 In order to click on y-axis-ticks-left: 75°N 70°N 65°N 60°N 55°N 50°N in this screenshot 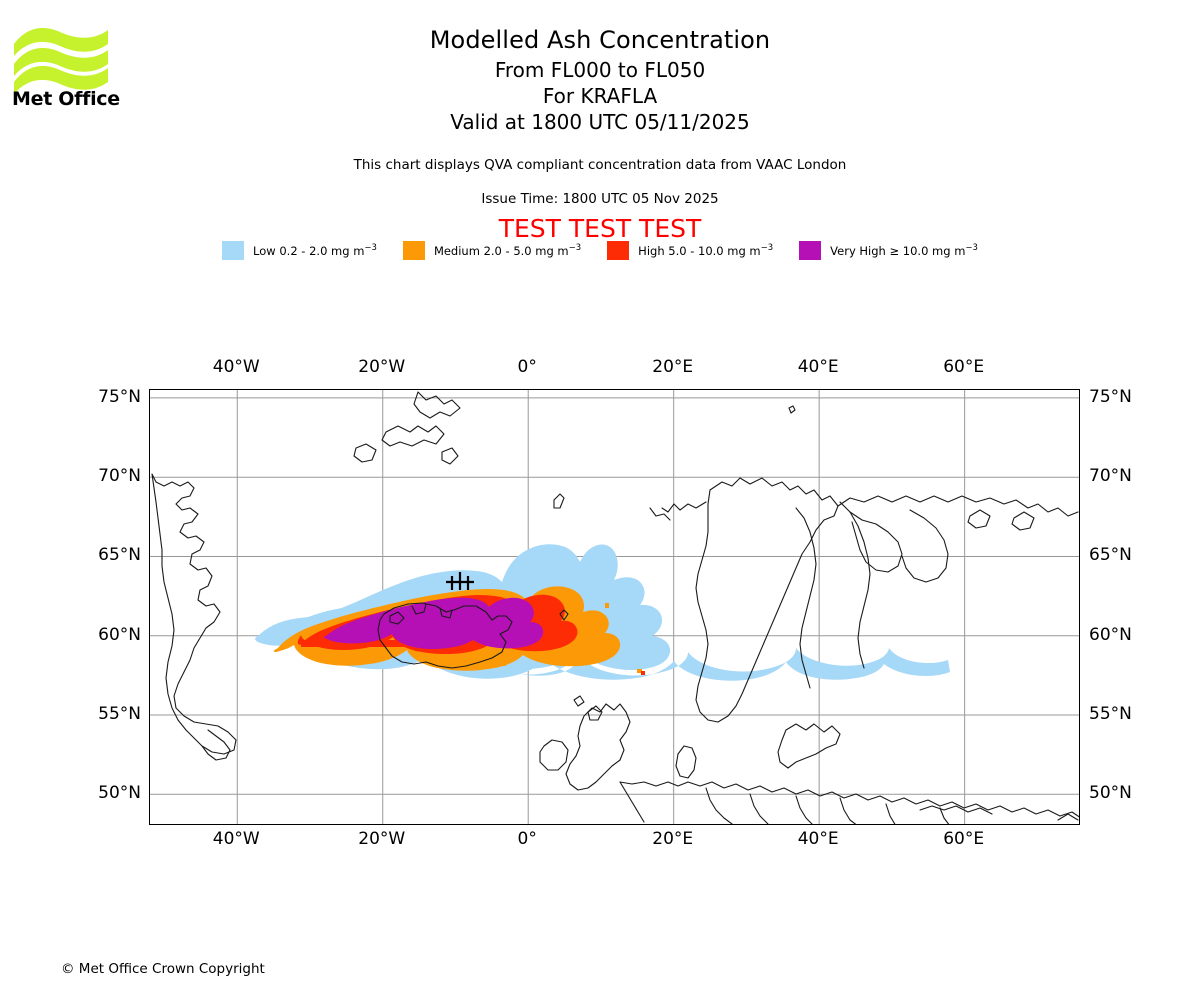, I will do `click(70, 605)`.